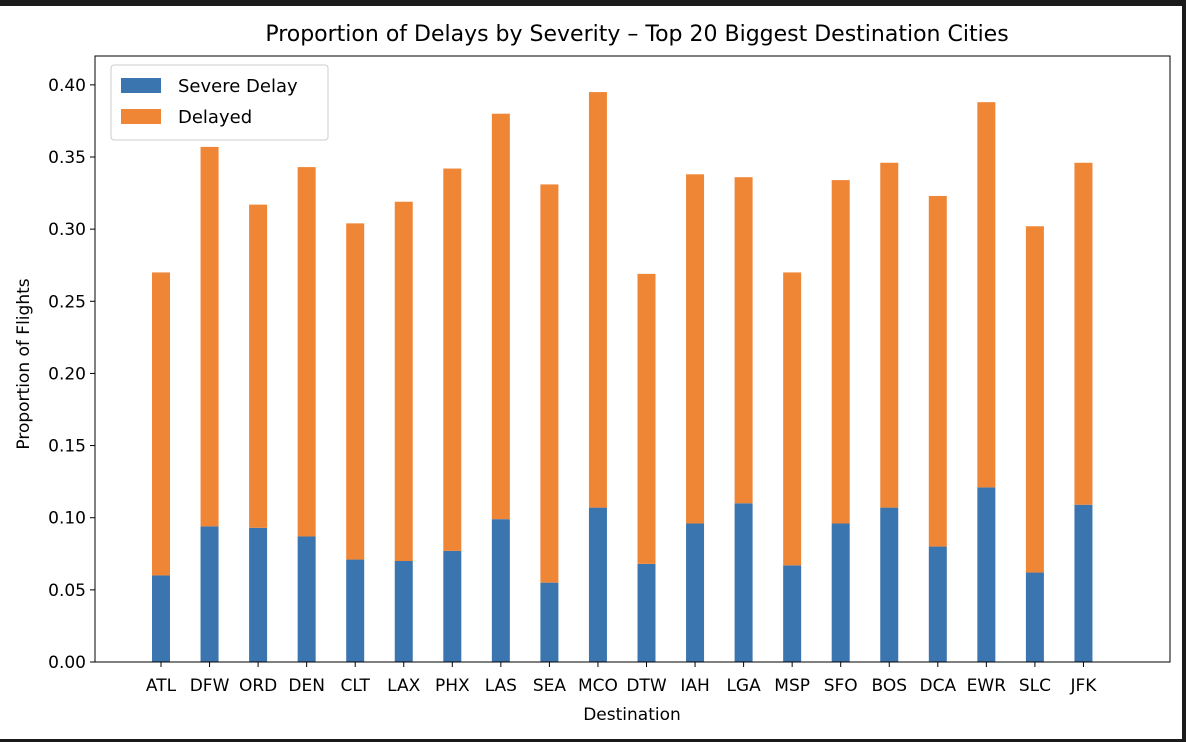 The width and height of the screenshot is (1186, 742). What do you see at coordinates (646, 686) in the screenshot?
I see `x-tick-label-dtw: DTW` at bounding box center [646, 686].